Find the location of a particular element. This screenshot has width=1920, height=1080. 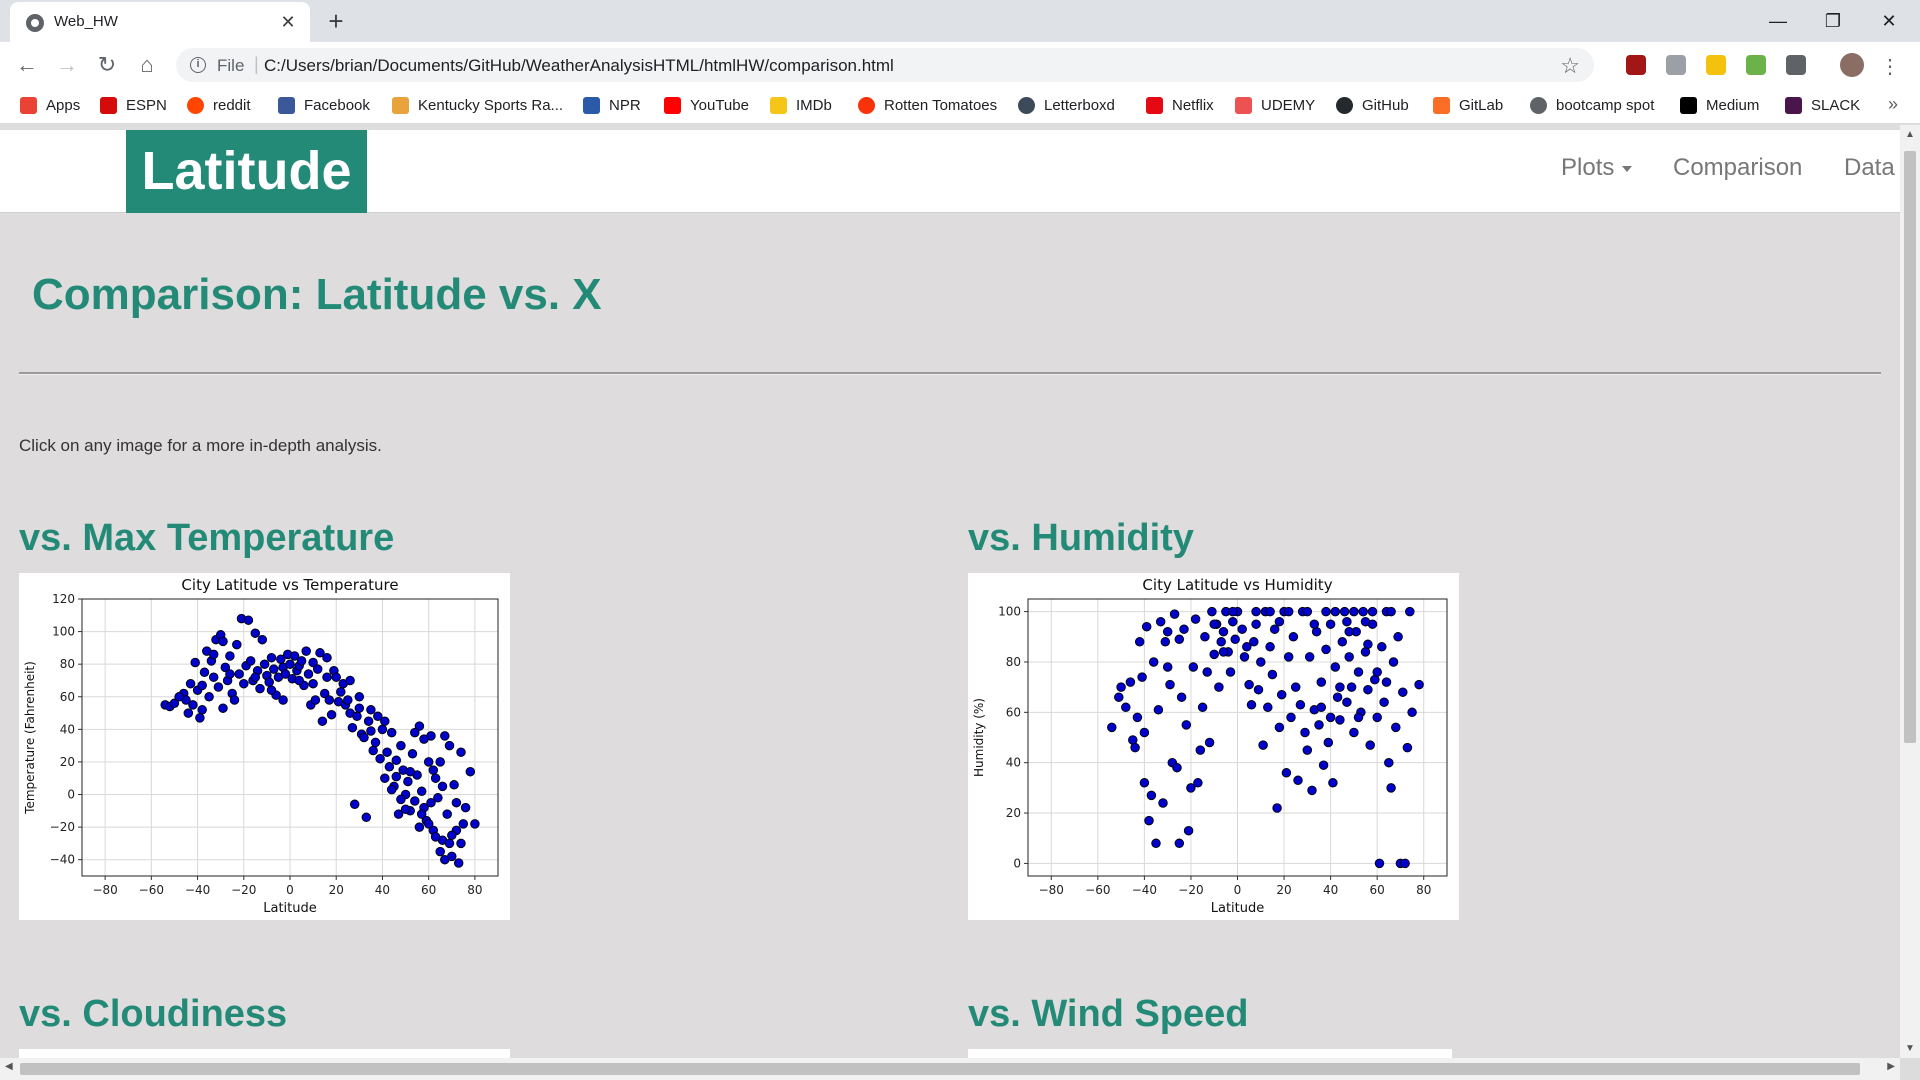

yellow-extension-icon is located at coordinates (1716, 65).